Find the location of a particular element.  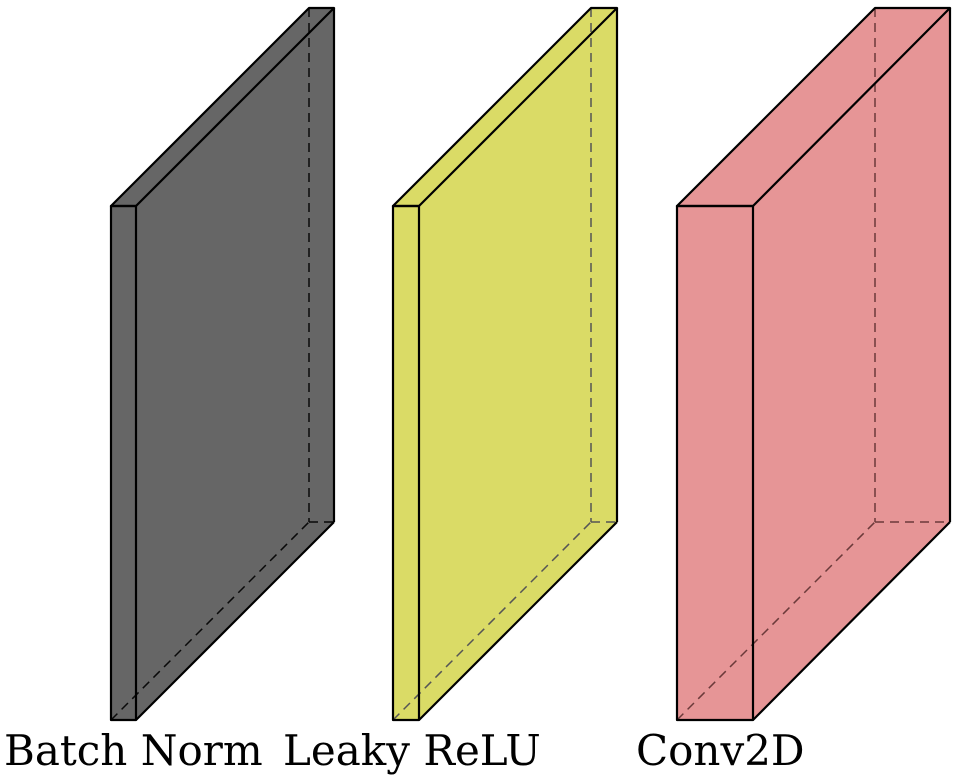

leaky-relu-front-face is located at coordinates (406, 463).